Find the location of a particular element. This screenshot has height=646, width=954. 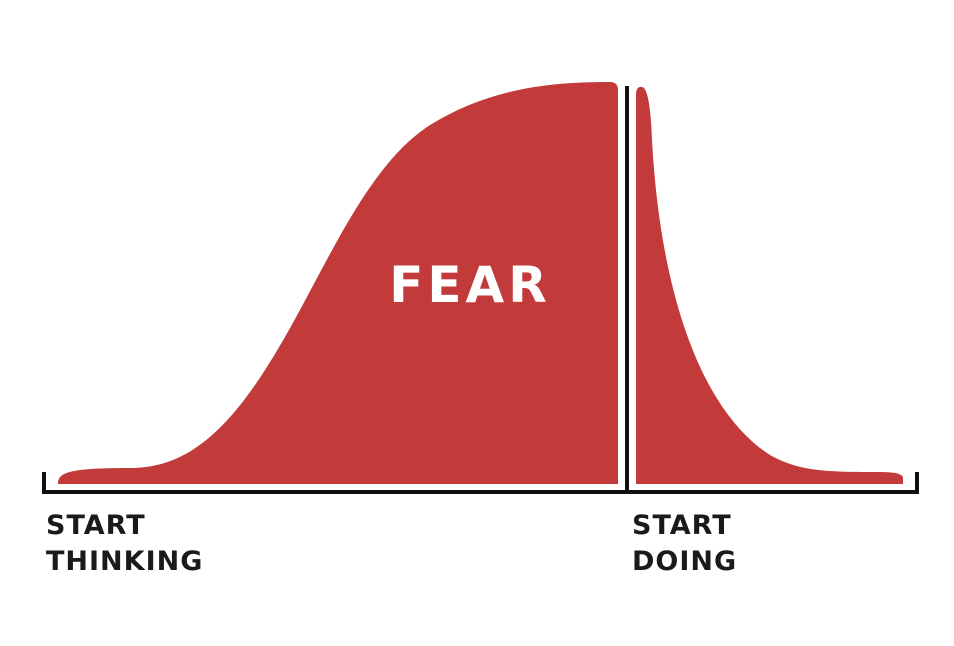

timeline-axis is located at coordinates (480, 483).